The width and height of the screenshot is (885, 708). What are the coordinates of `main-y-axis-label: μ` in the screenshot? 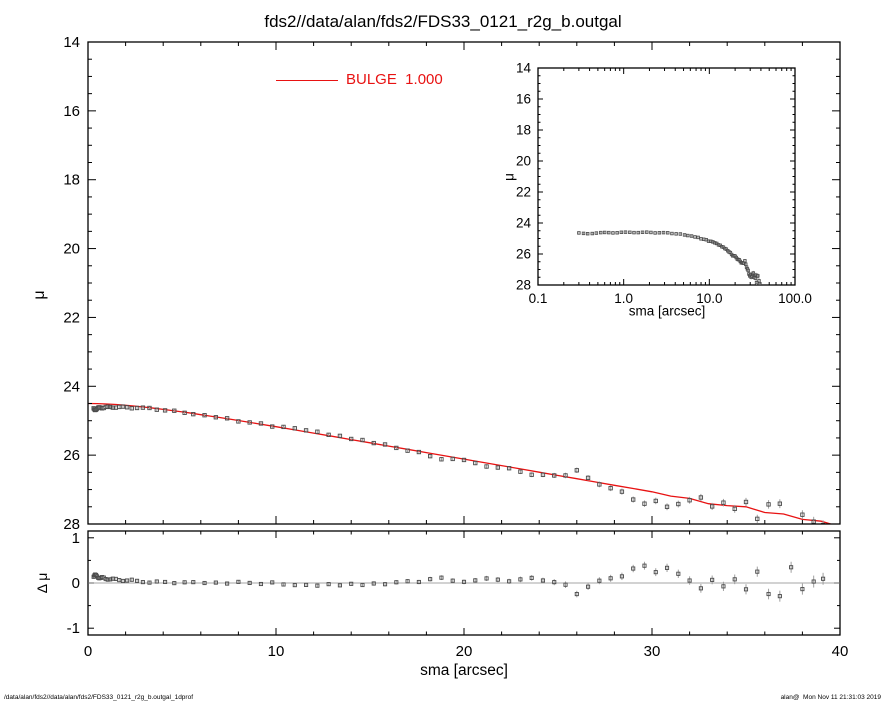 It's located at (39, 295).